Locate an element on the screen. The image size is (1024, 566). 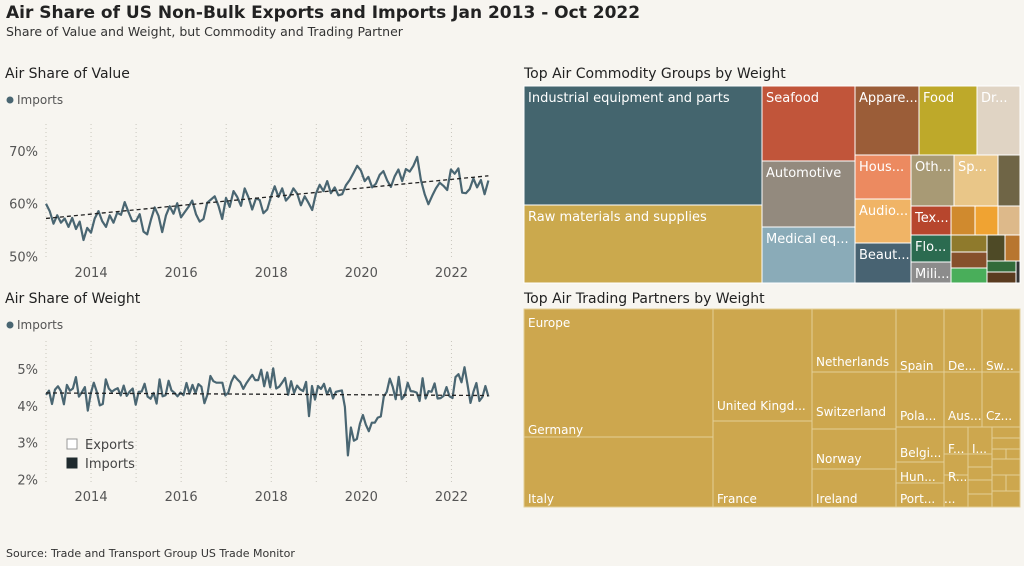
treemap-cell-label: France is located at coordinates (737, 499).